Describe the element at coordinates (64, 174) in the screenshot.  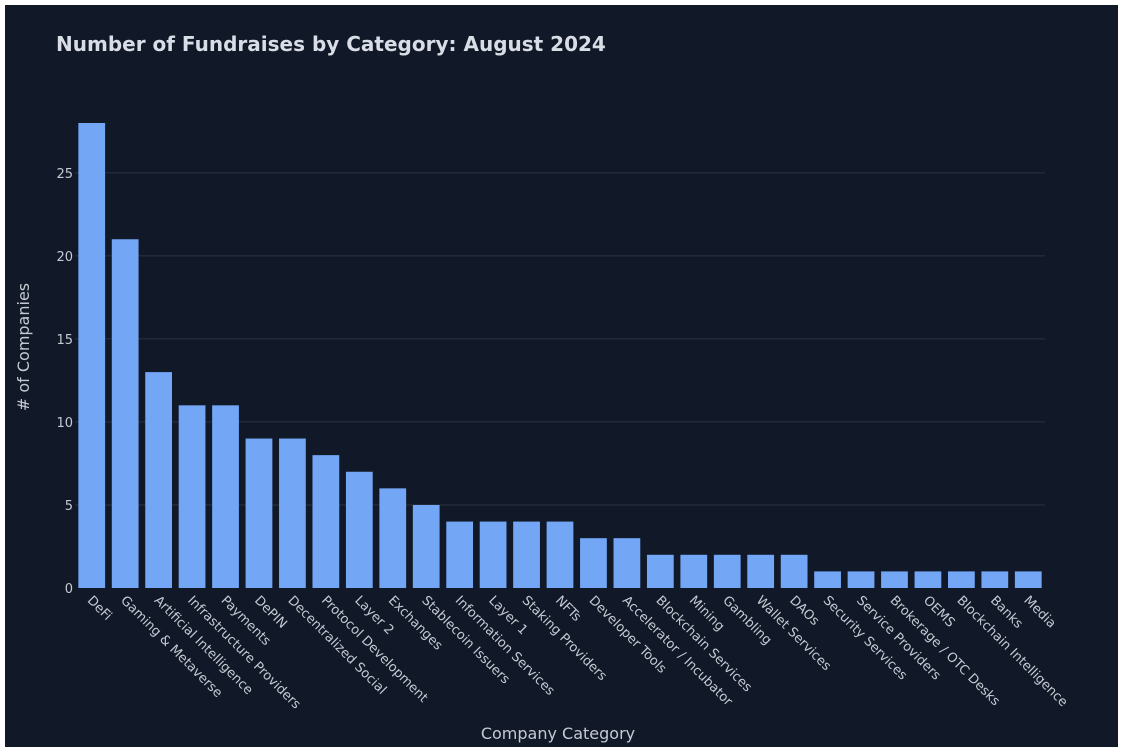
I see `y-tick-label: 25` at that location.